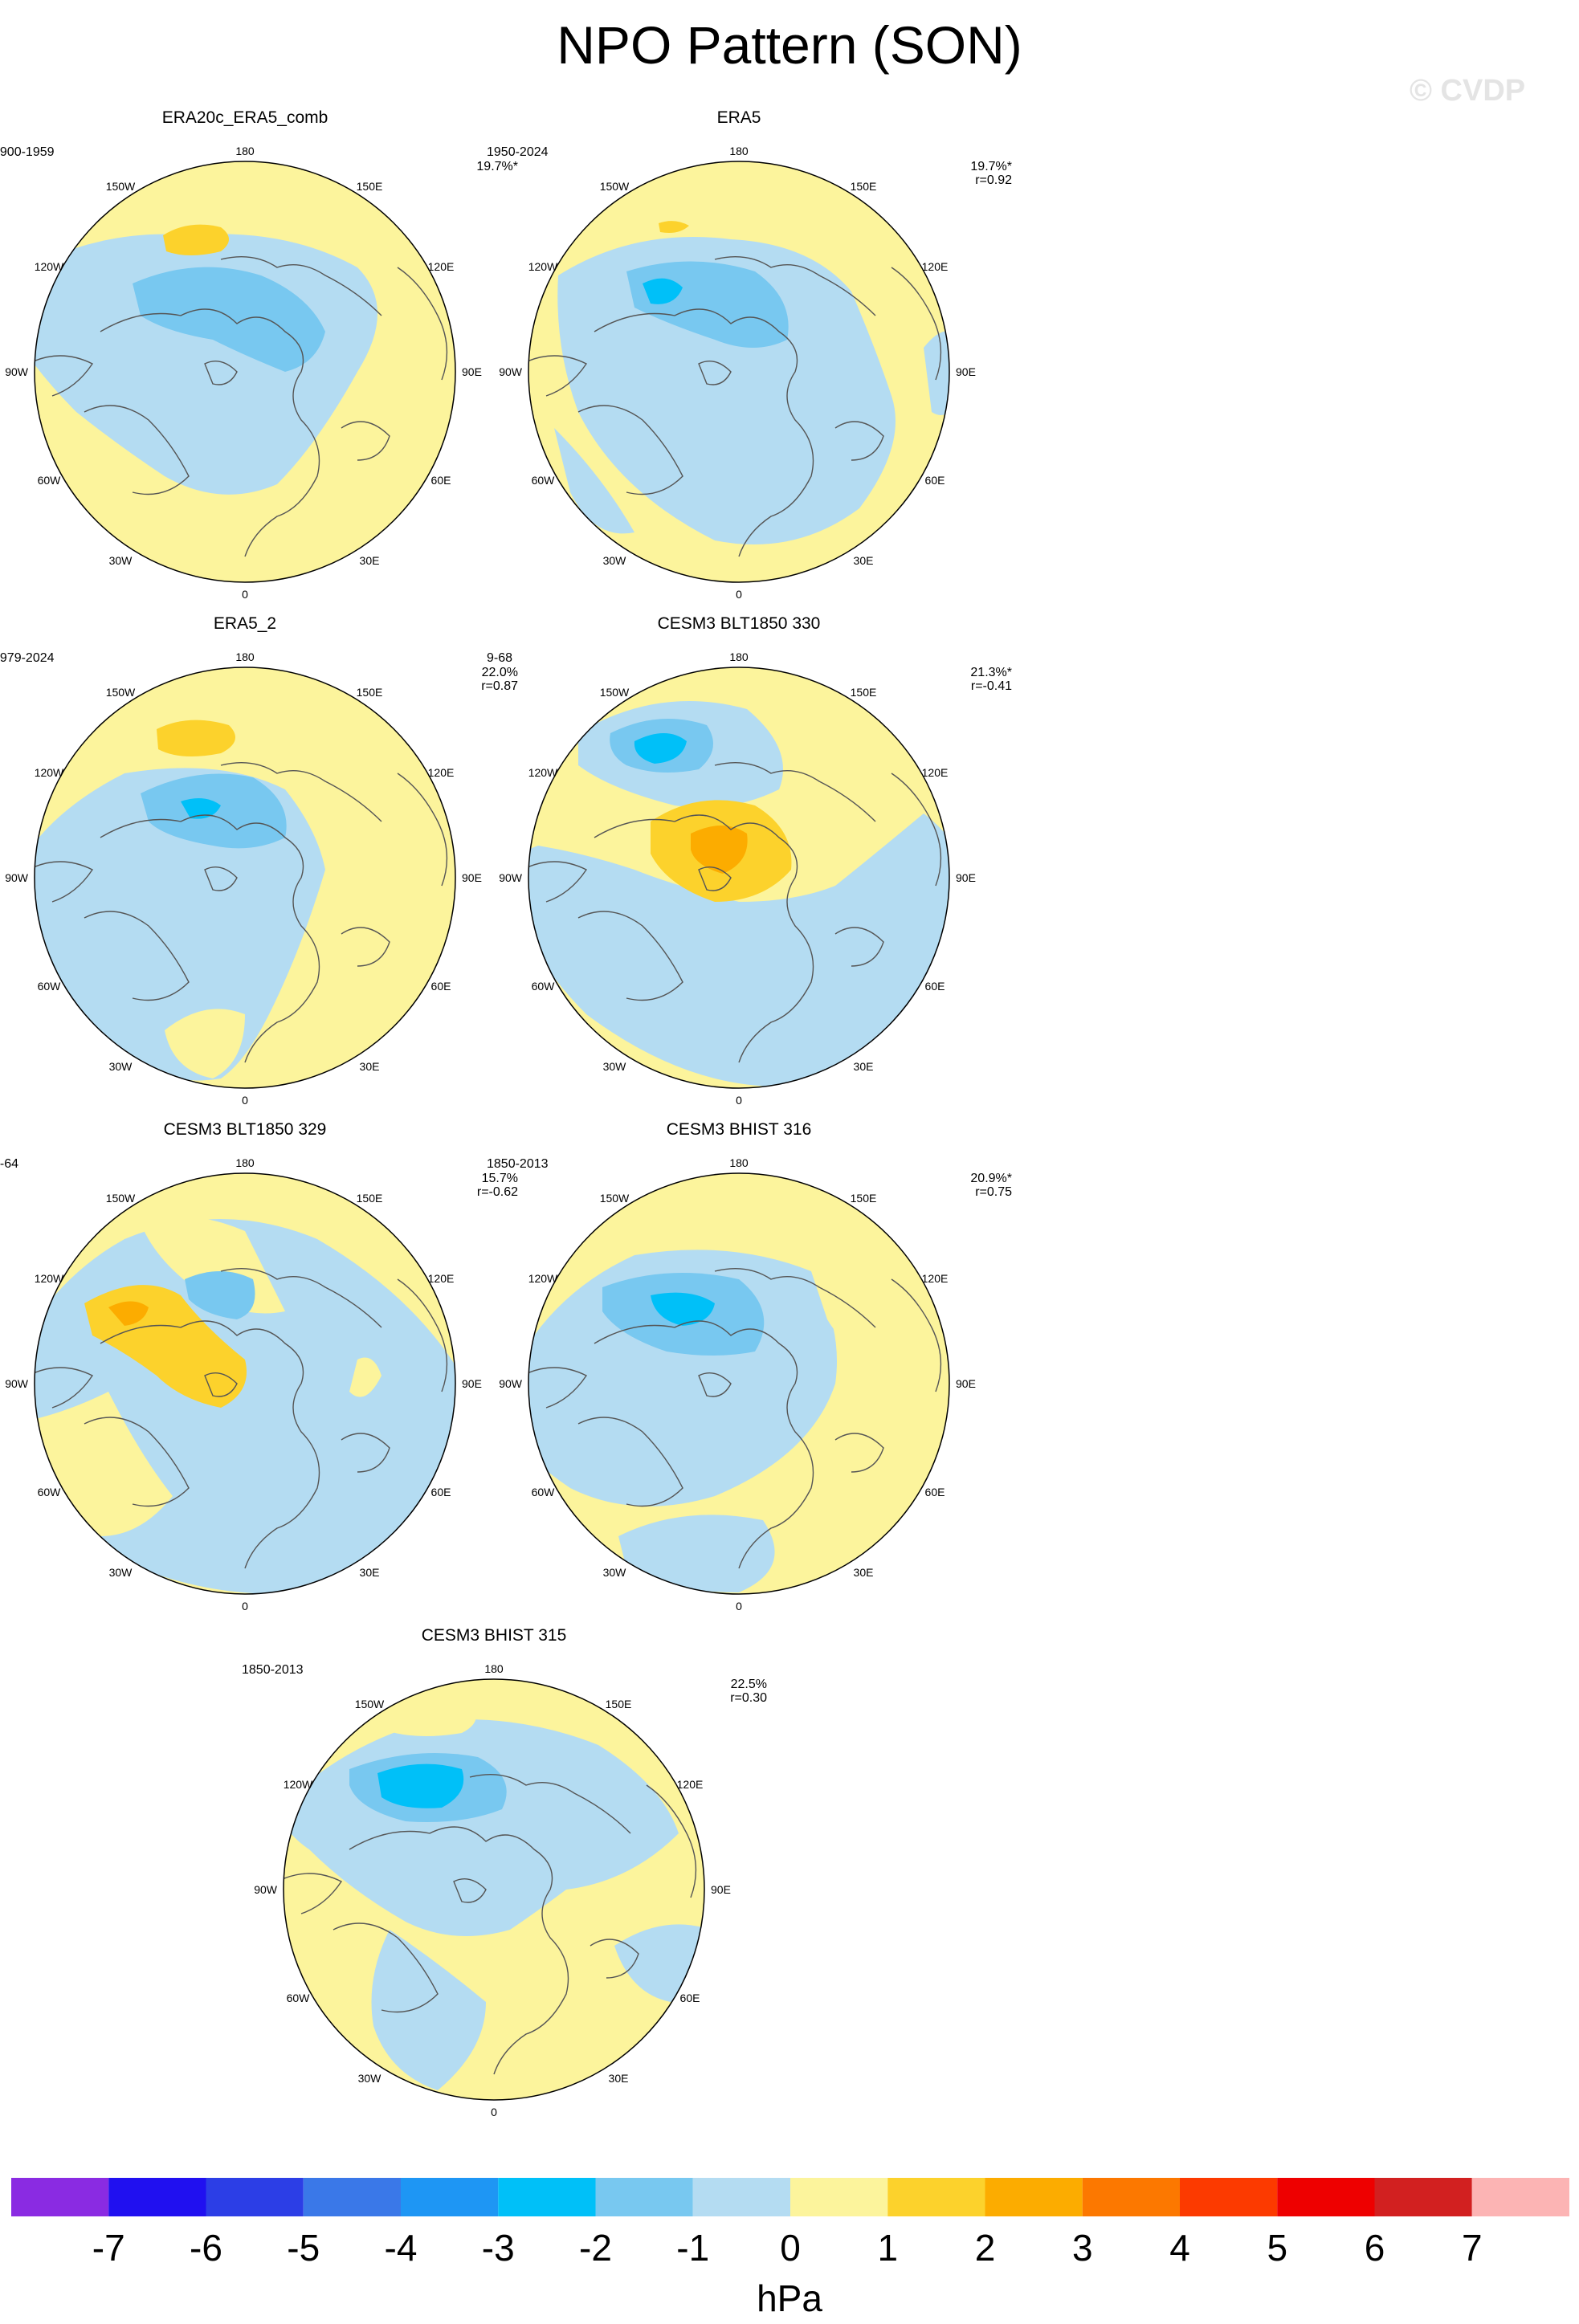  I want to click on watermark: © CVDP, so click(1468, 91).